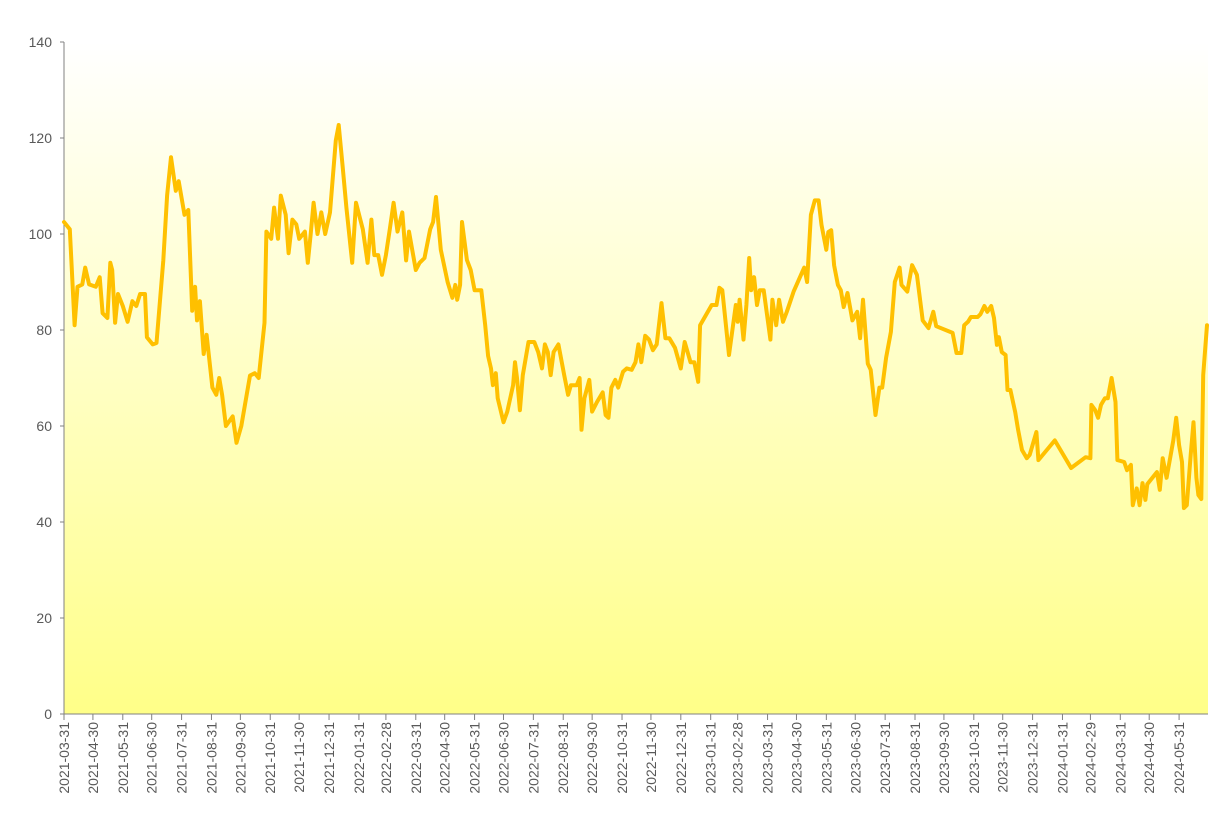 This screenshot has height=818, width=1216. Describe the element at coordinates (1149, 758) in the screenshot. I see `x-tick-label: 2024-04-30` at that location.